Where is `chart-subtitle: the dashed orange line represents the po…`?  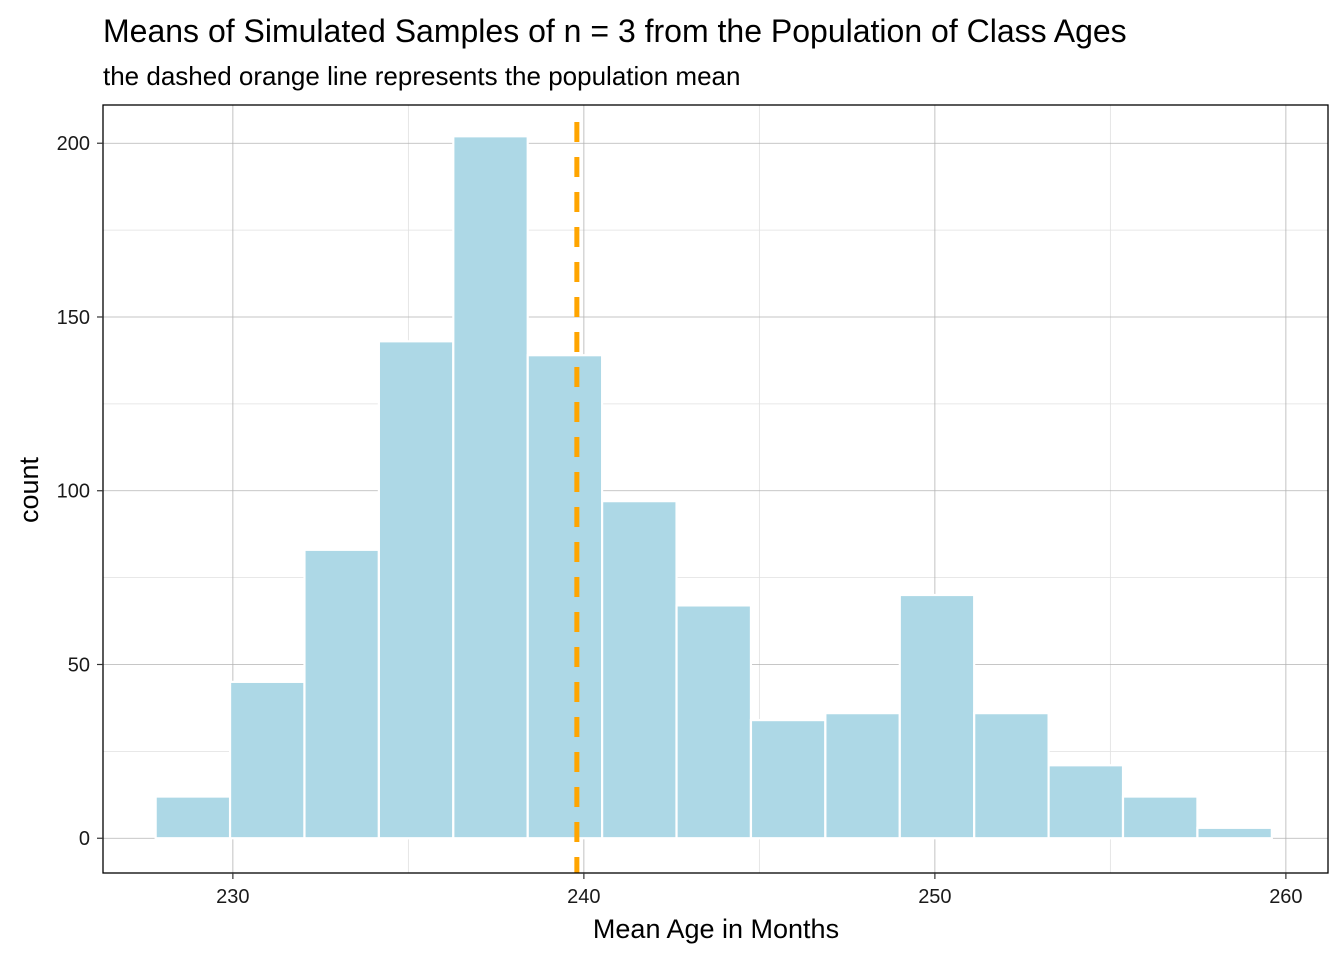
chart-subtitle: the dashed orange line represents the po… is located at coordinates (421, 76).